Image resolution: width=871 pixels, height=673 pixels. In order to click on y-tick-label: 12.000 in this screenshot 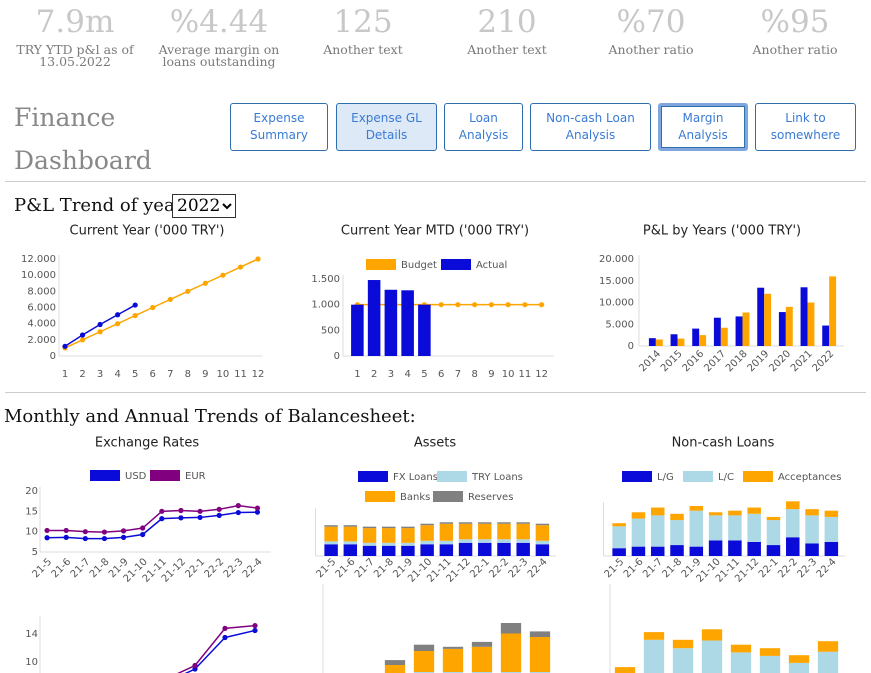, I will do `click(38, 259)`.